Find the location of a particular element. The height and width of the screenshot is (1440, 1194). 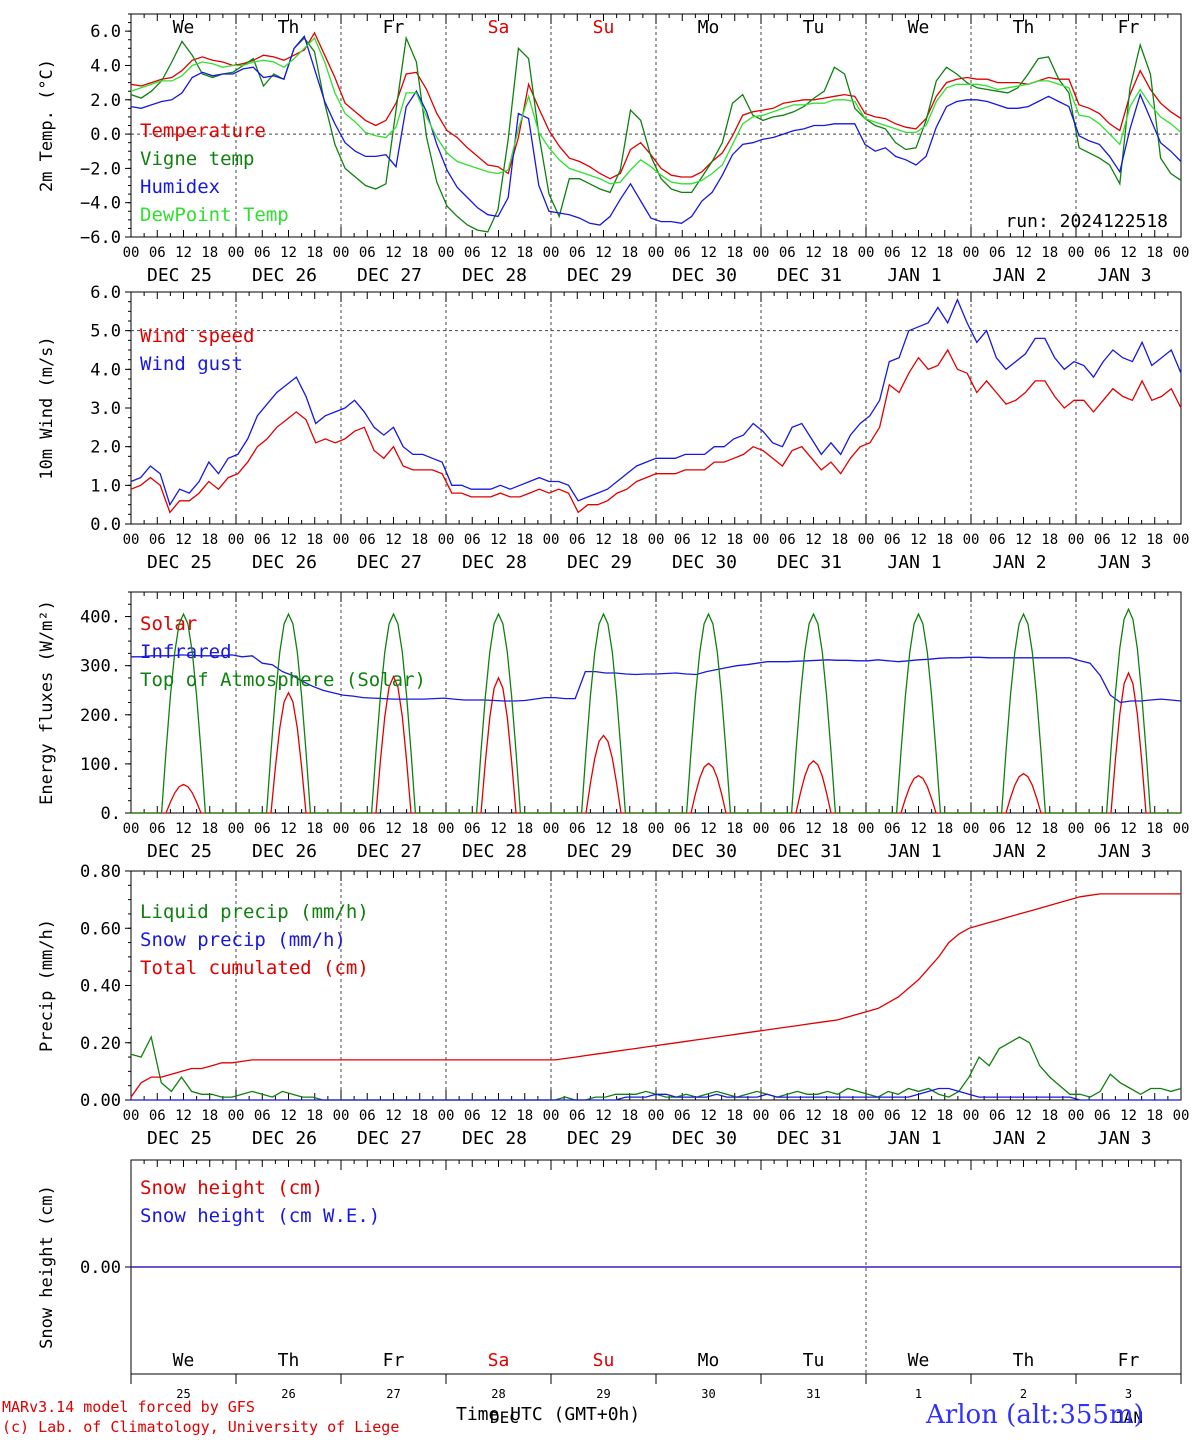

weekday-label: Th is located at coordinates (1024, 27).